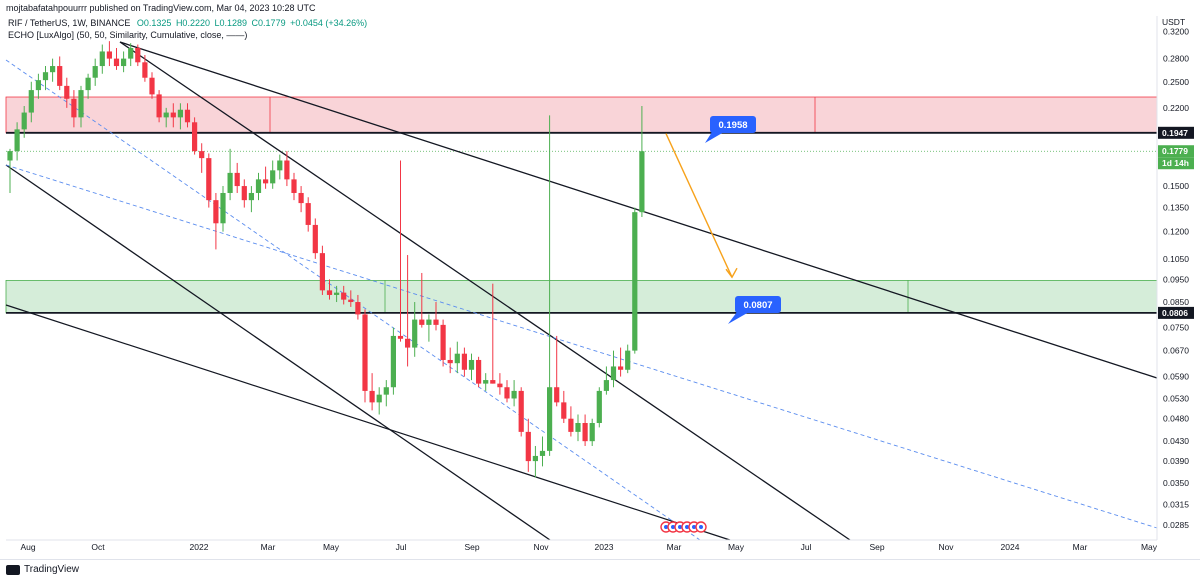 The image size is (1200, 579). Describe the element at coordinates (1176, 302) in the screenshot. I see `y-tick-label: 0.0850` at that location.